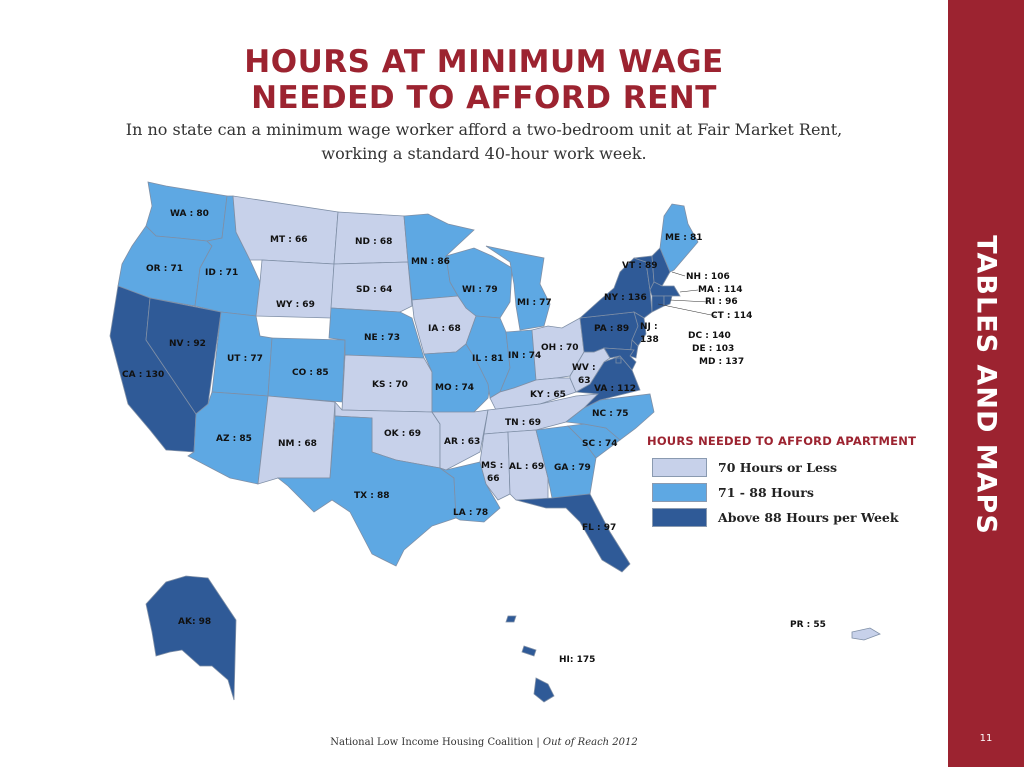 This screenshot has width=1024, height=767. I want to click on label-LA: LA : 78, so click(470, 513).